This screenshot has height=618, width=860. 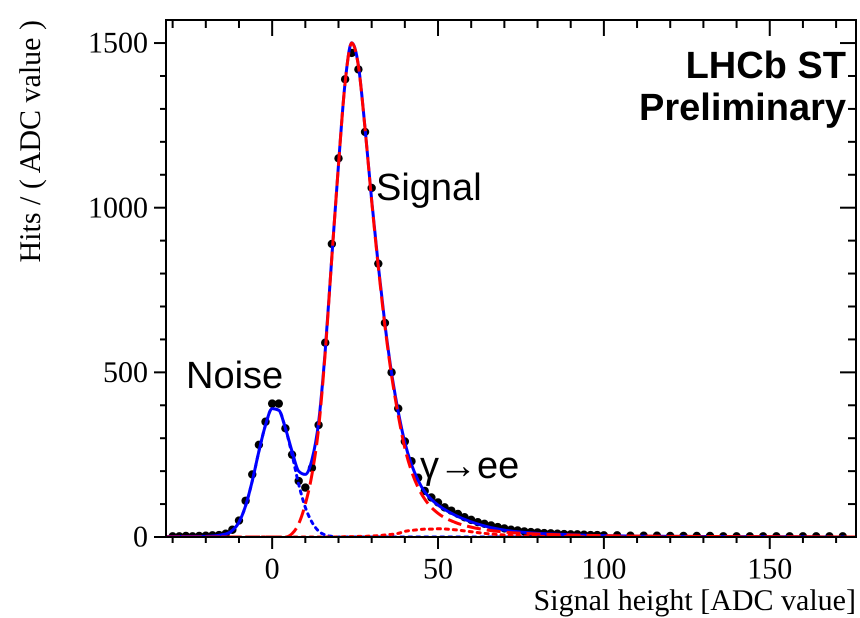 I want to click on annotation: LHCb ST Preliminary, so click(x=742, y=87).